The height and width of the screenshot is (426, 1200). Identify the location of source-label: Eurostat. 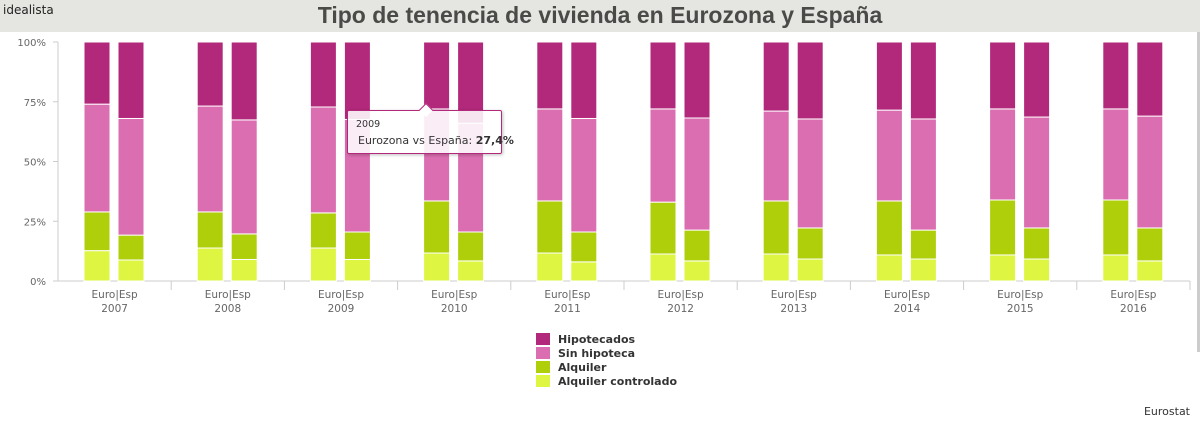
(1166, 411).